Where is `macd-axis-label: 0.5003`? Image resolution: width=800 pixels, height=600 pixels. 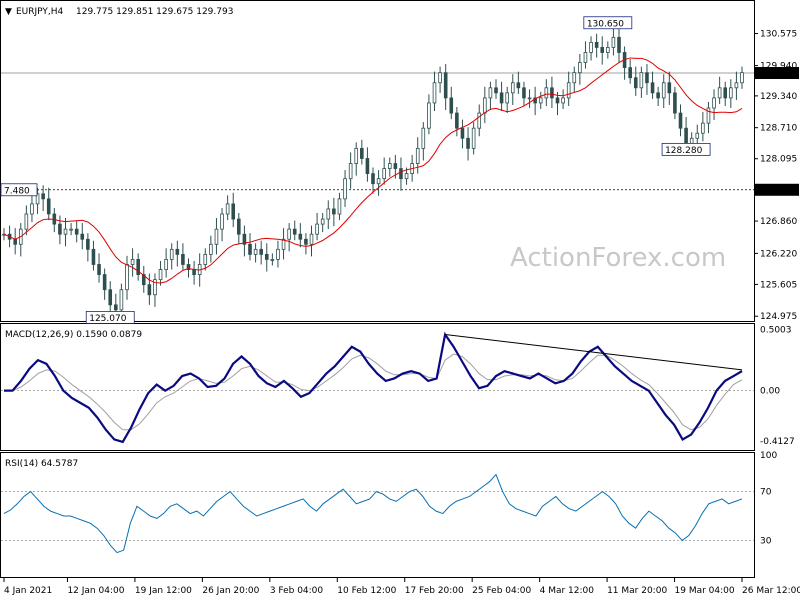 macd-axis-label: 0.5003 is located at coordinates (776, 331).